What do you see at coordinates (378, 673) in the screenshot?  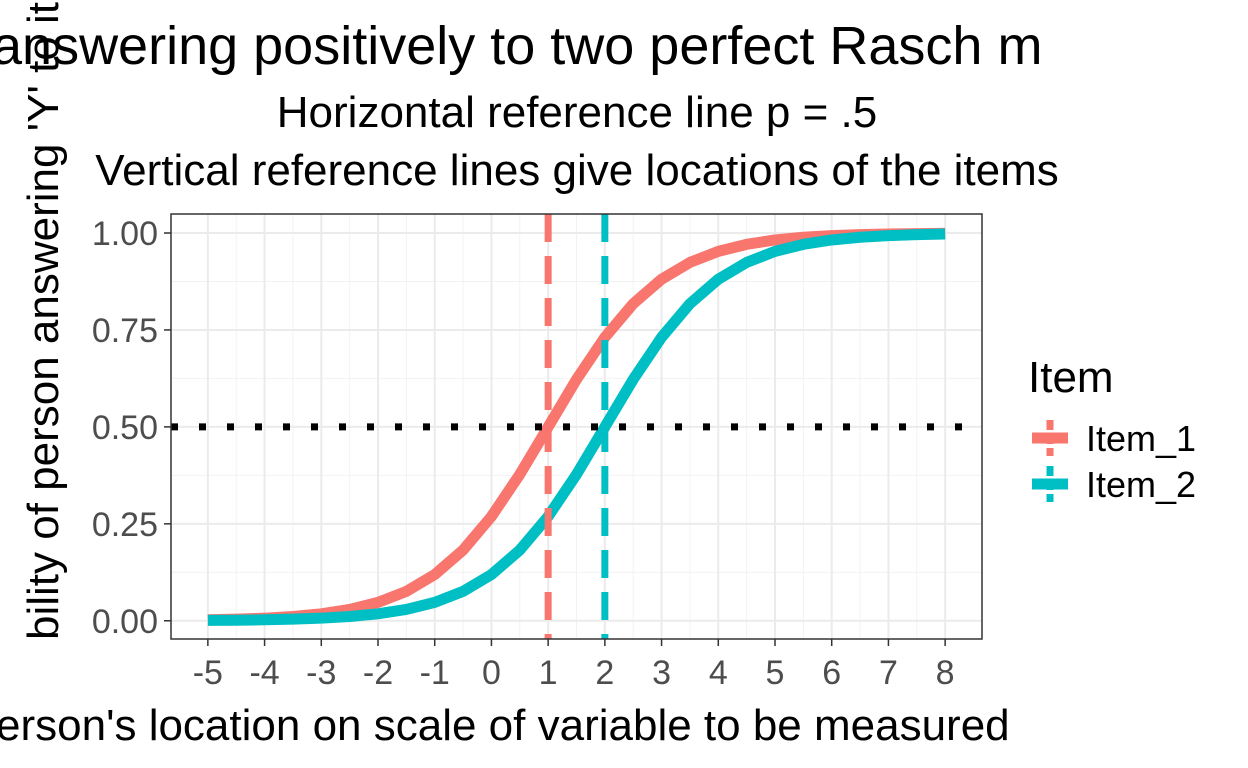 I see `x-tick-label: -2` at bounding box center [378, 673].